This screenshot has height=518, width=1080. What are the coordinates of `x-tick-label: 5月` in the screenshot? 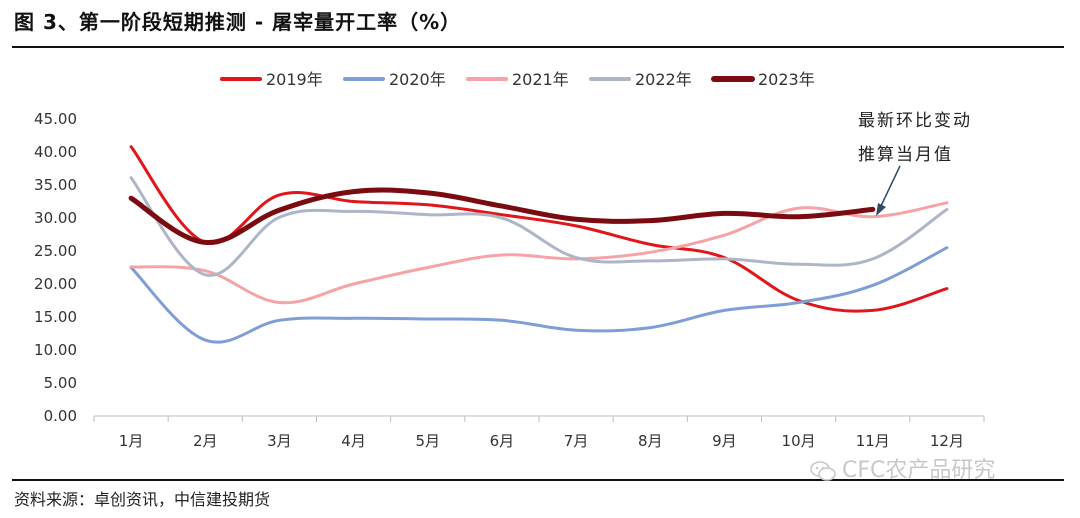 It's located at (427, 441).